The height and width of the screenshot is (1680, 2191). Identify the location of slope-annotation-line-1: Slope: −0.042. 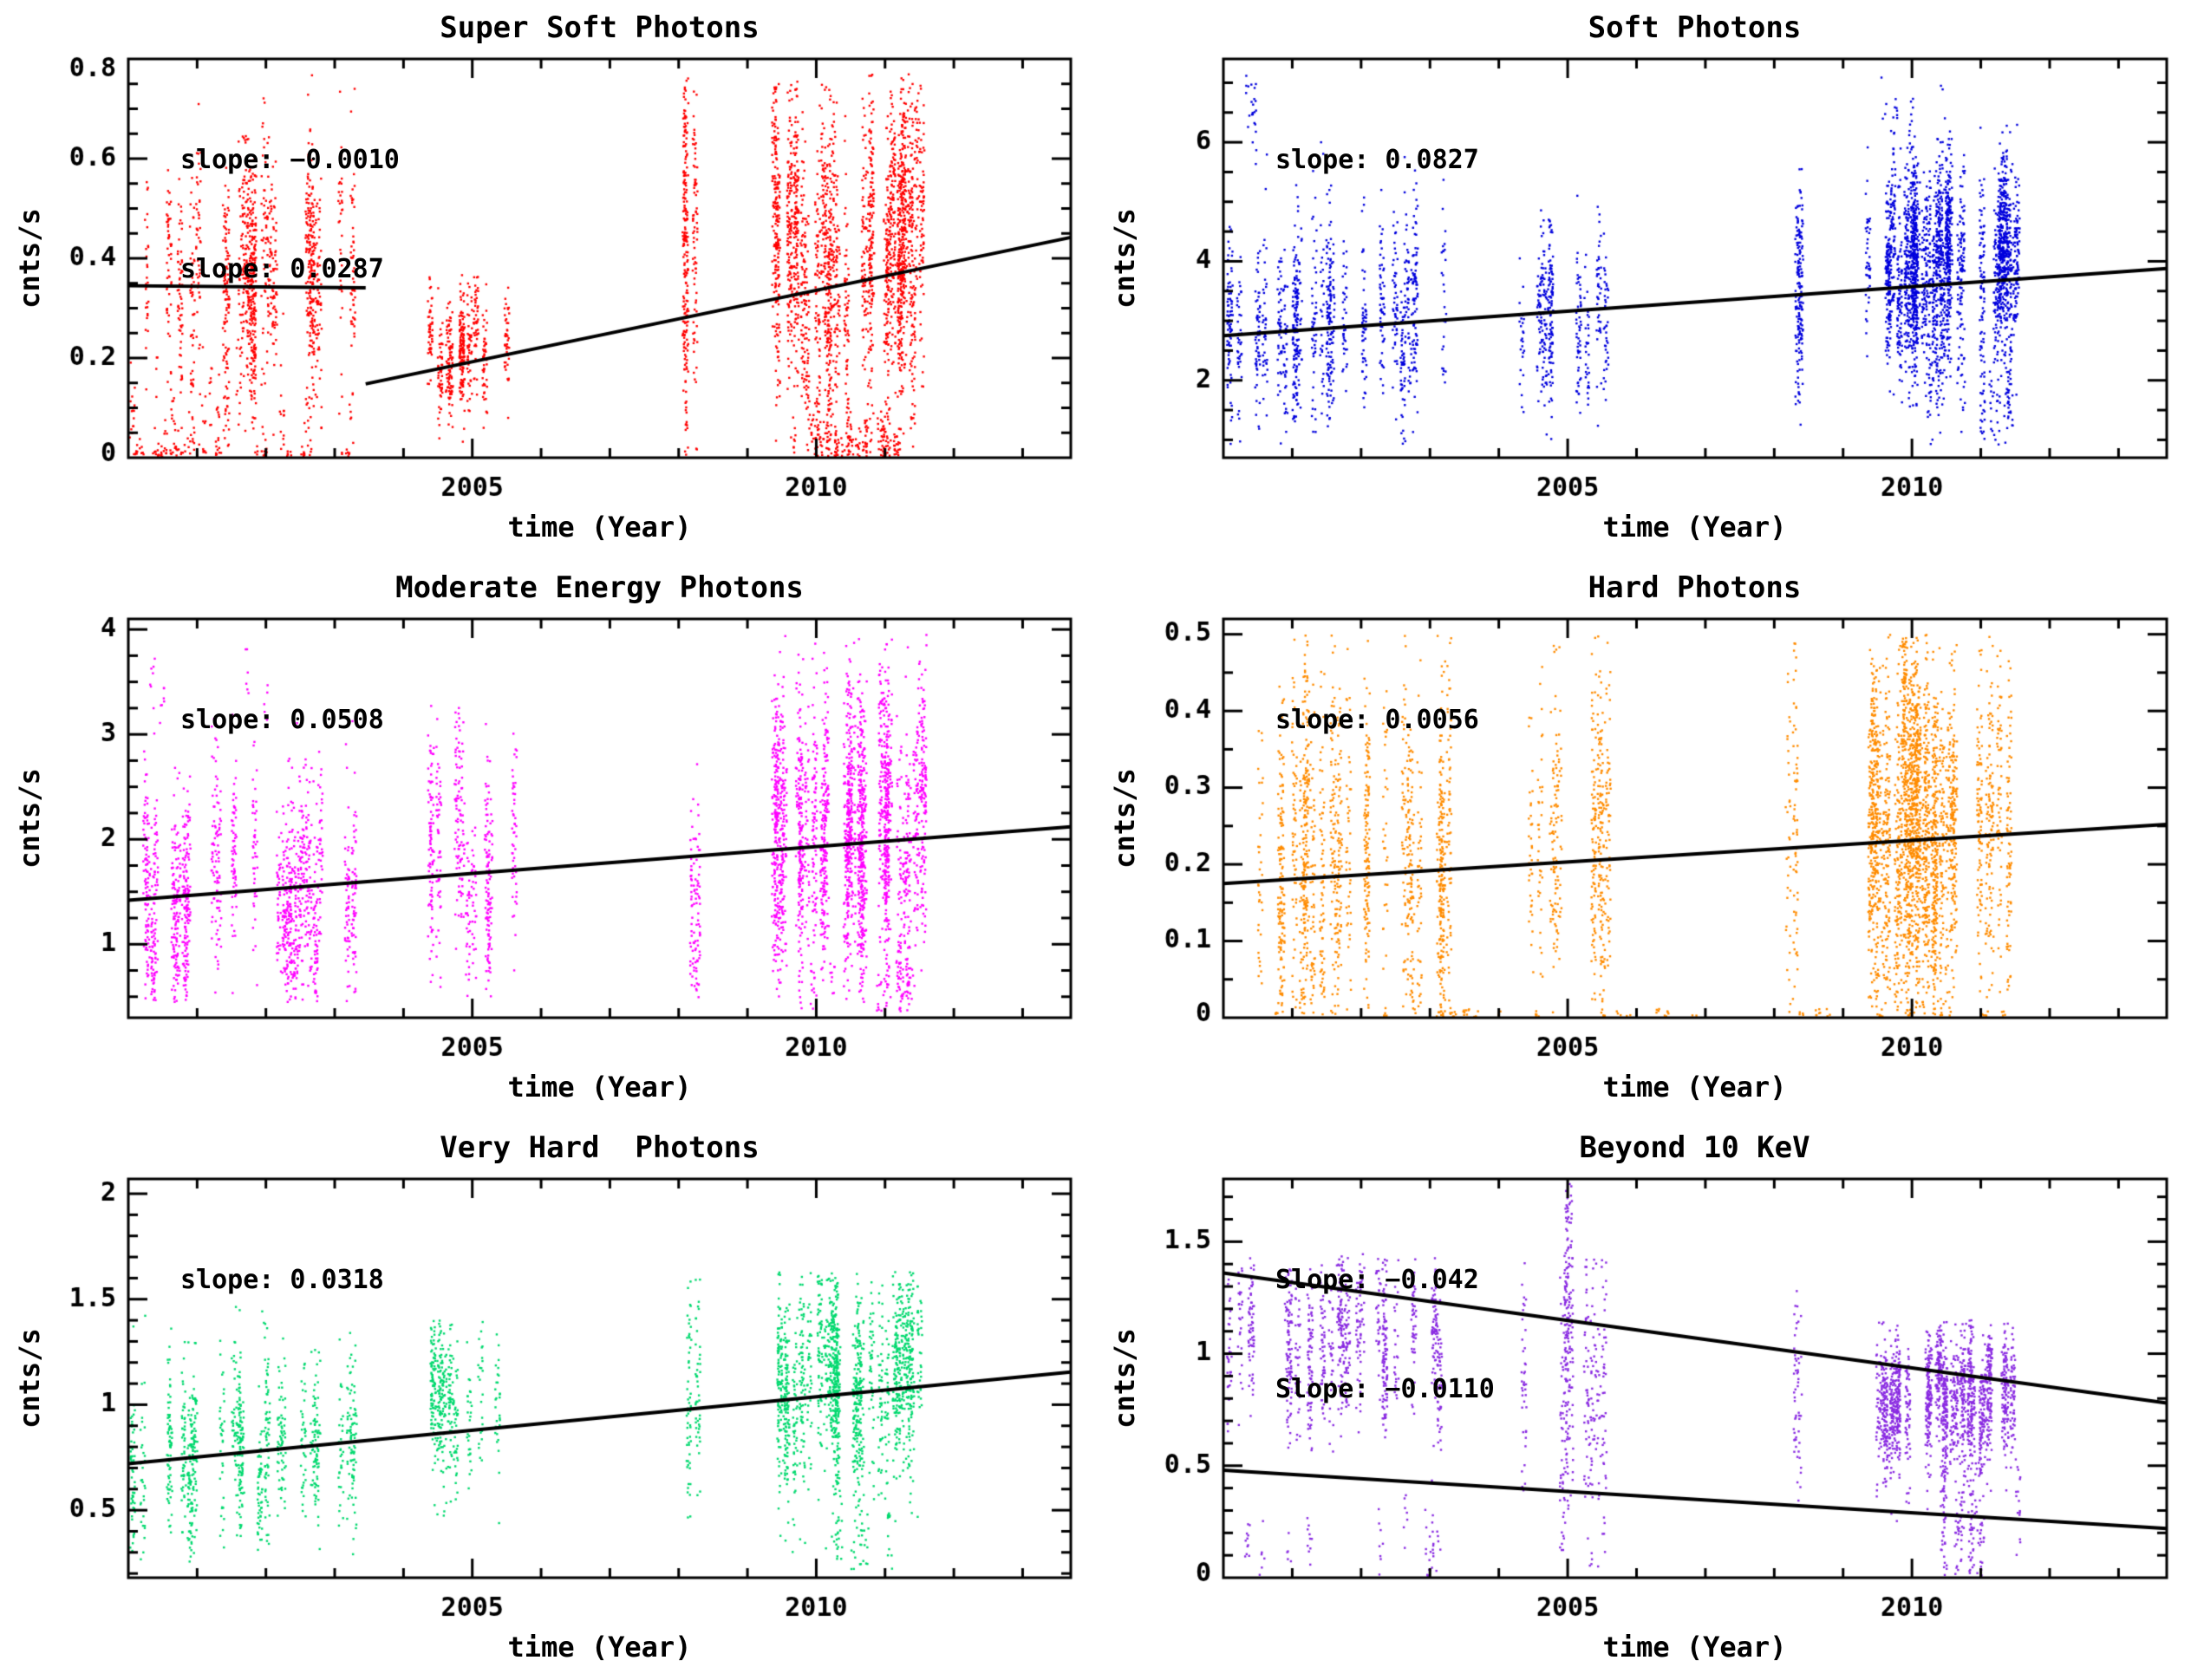
(1377, 1280).